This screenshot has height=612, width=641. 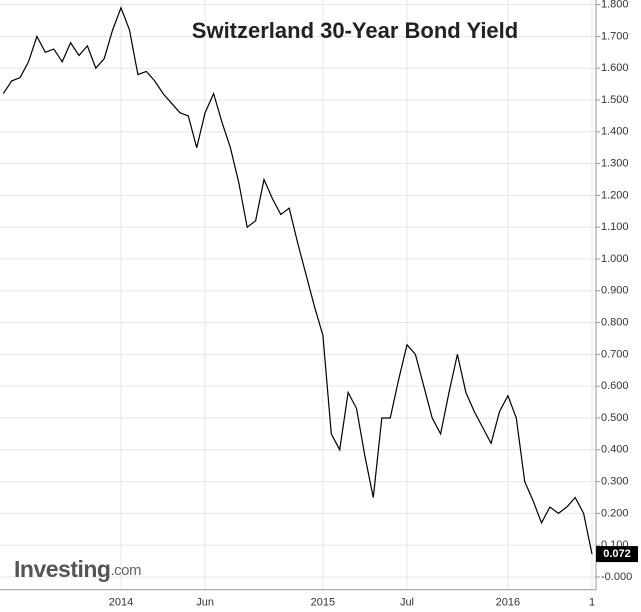 I want to click on y-tick-label: 0.900, so click(x=615, y=291).